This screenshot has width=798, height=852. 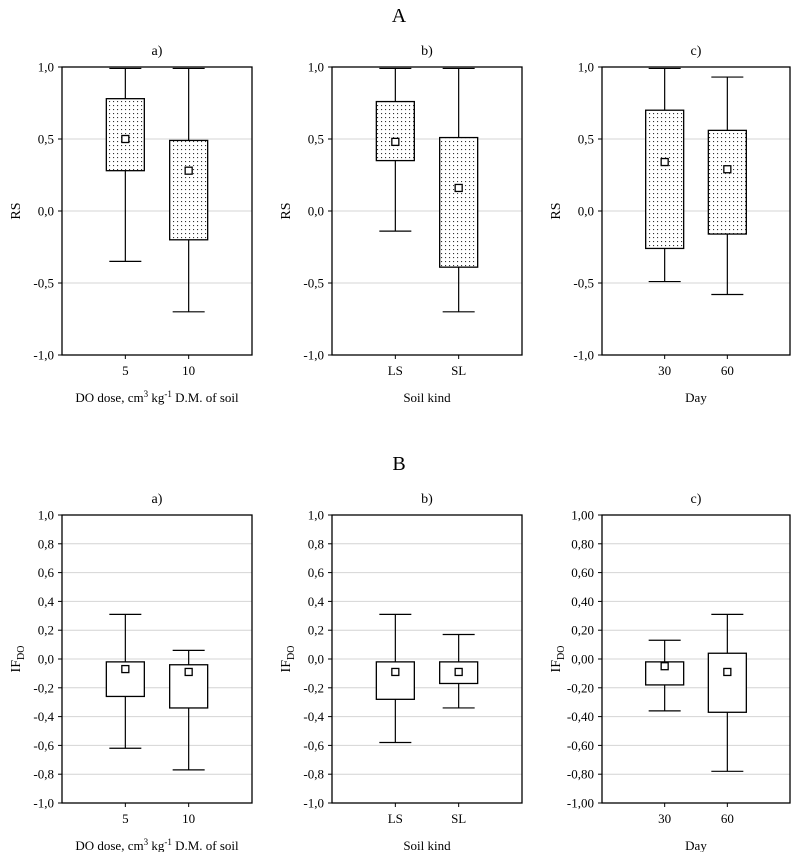 I want to click on y-tick-label: 0,20, so click(x=582, y=630).